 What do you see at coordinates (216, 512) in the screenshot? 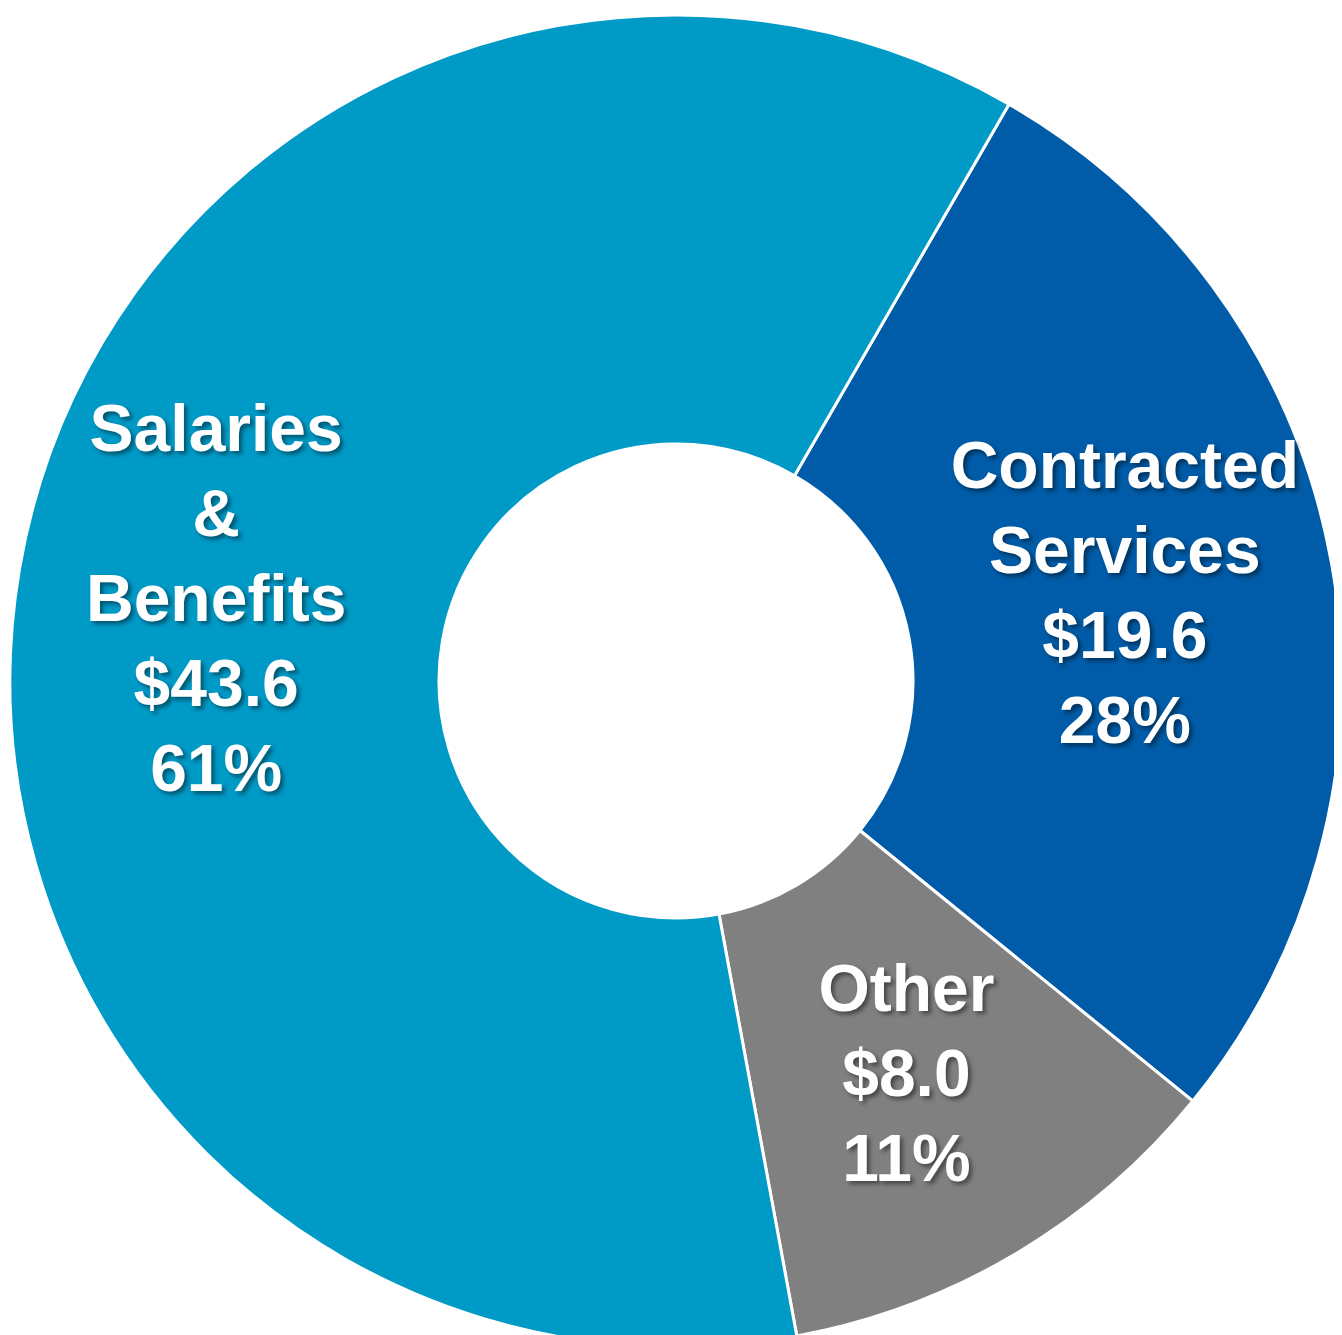
I see `slice-label: Salaries & Benefits` at bounding box center [216, 512].